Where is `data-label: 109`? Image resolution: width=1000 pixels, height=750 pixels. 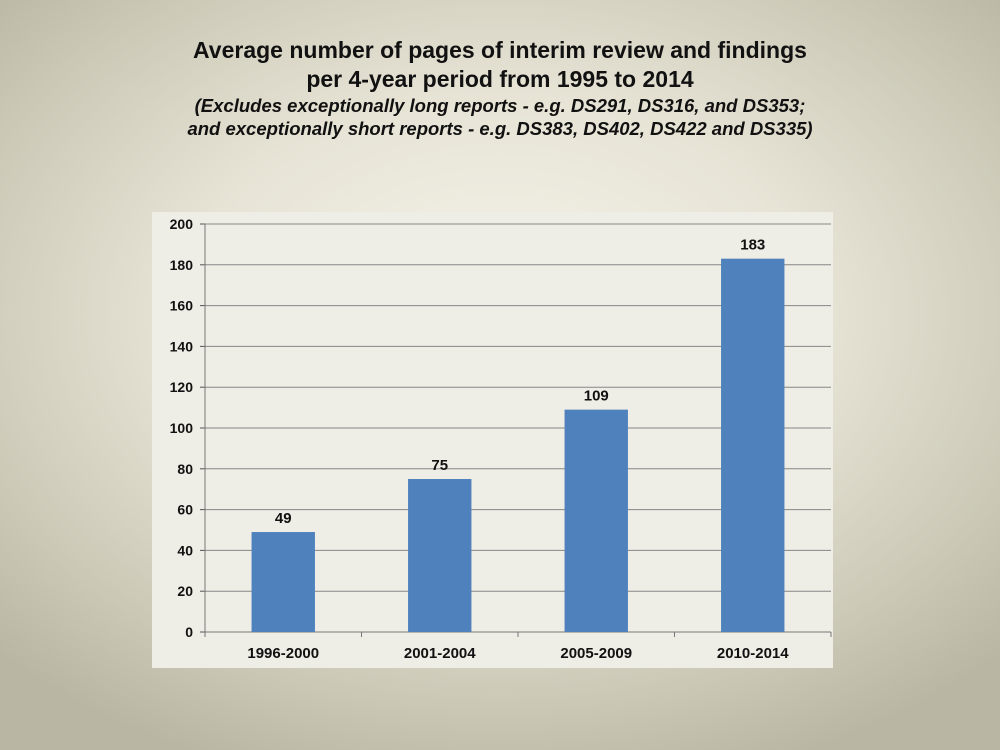
data-label: 109 is located at coordinates (596, 396).